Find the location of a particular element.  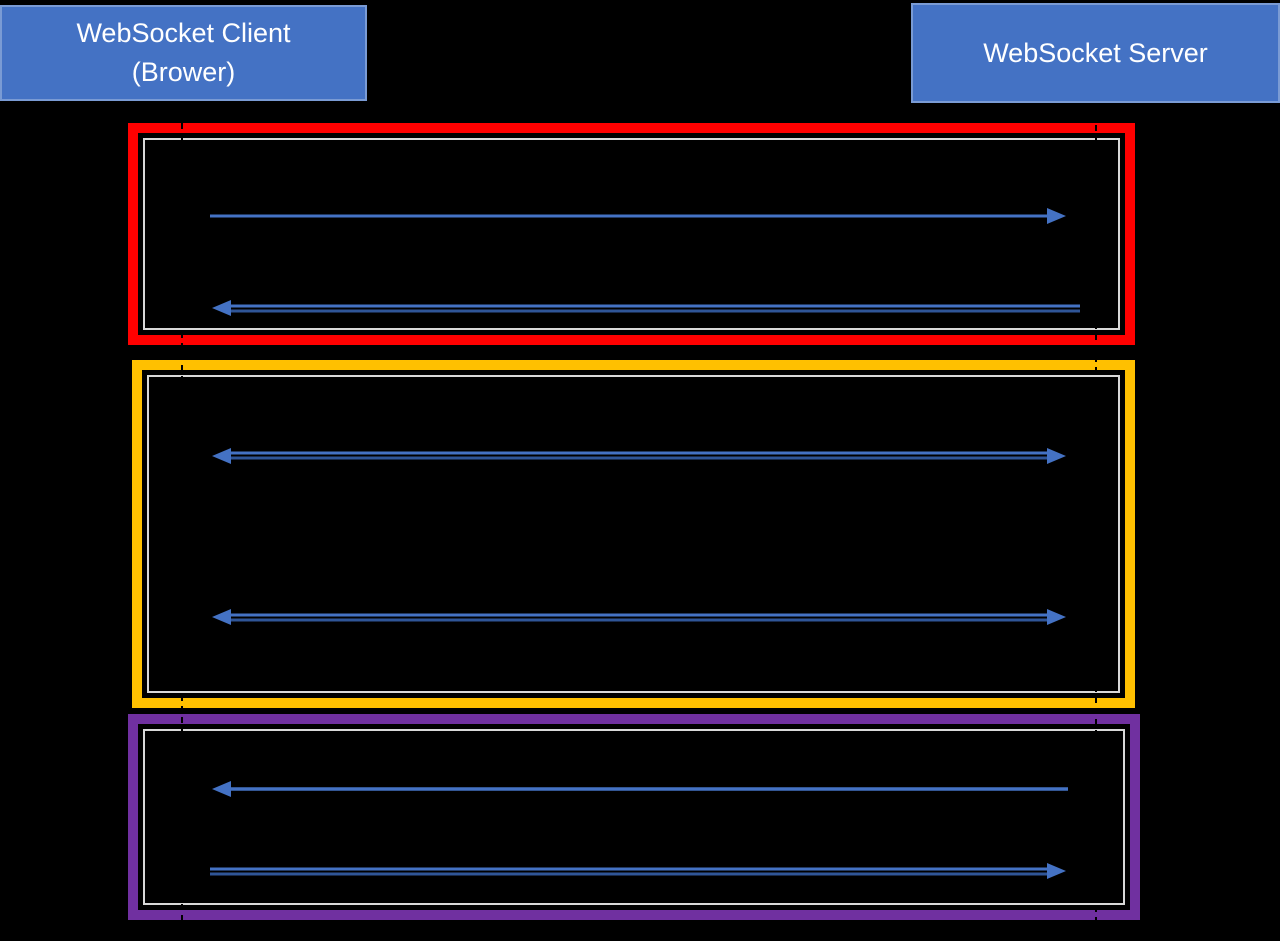

server-label: WebSocket Server is located at coordinates (1095, 52).